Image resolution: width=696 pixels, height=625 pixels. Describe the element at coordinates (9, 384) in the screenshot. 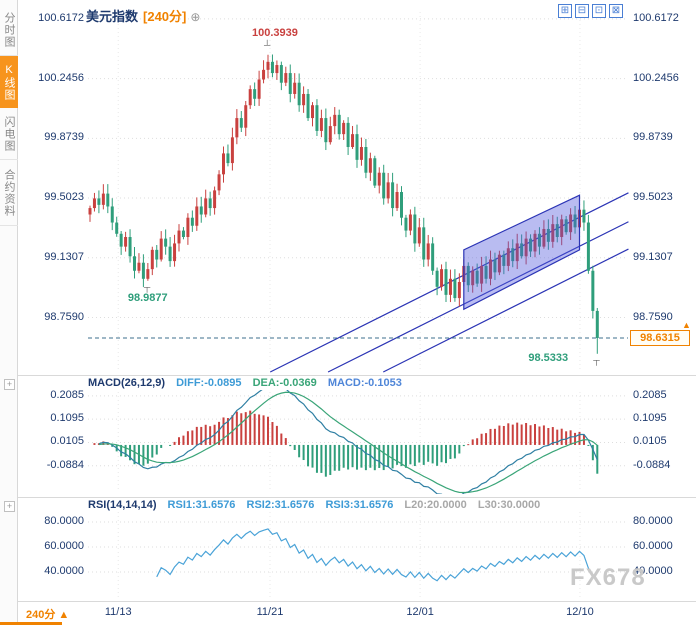

I see `macd-settings-icon: +` at that location.